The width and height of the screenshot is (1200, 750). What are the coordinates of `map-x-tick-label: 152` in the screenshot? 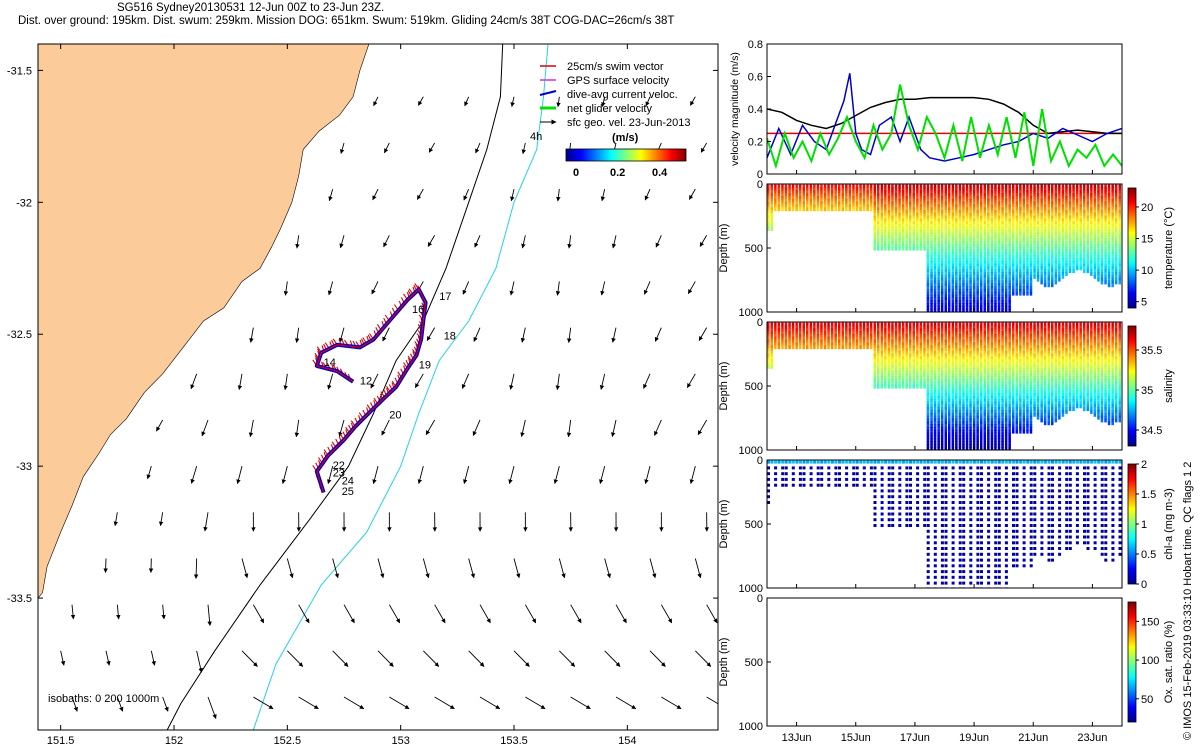 It's located at (174, 741).